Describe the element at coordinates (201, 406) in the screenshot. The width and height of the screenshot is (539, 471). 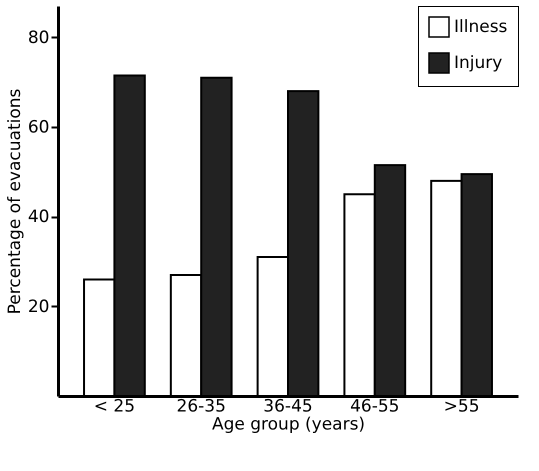
I see `x-tick-label: 26-35` at that location.